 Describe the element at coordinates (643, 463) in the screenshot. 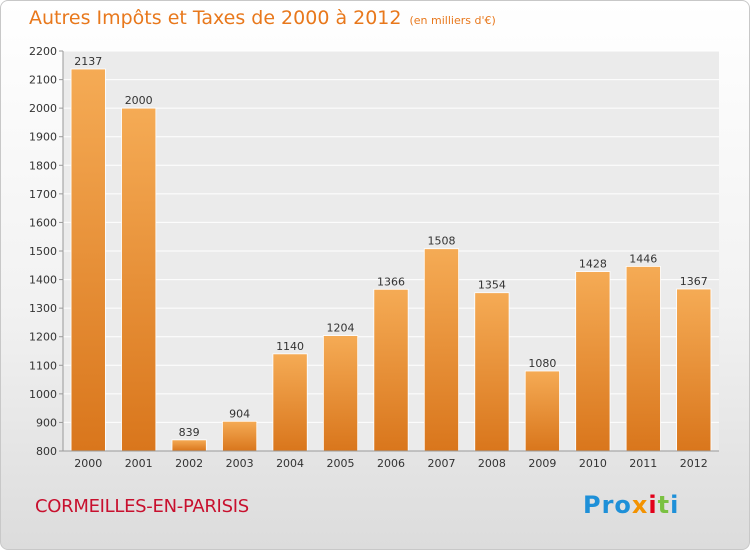

I see `x-tick-label: 2011` at that location.